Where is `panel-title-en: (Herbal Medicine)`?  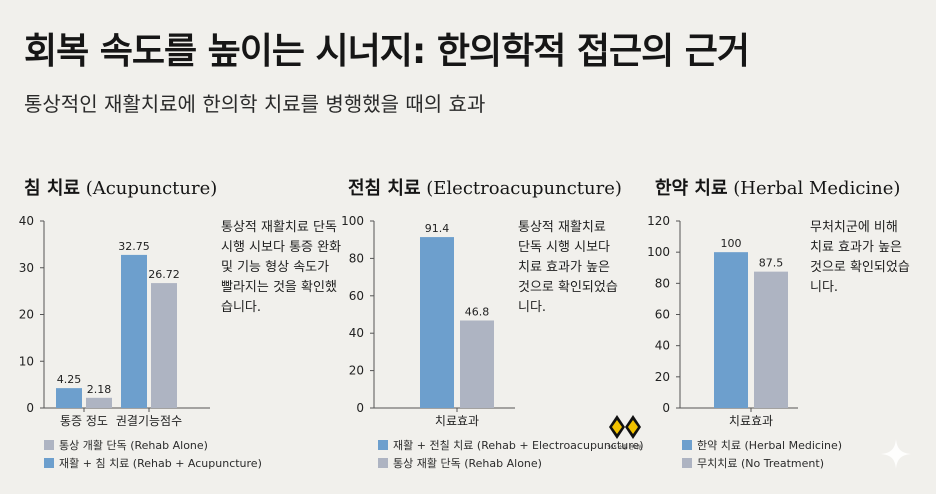 panel-title-en: (Herbal Medicine) is located at coordinates (817, 188).